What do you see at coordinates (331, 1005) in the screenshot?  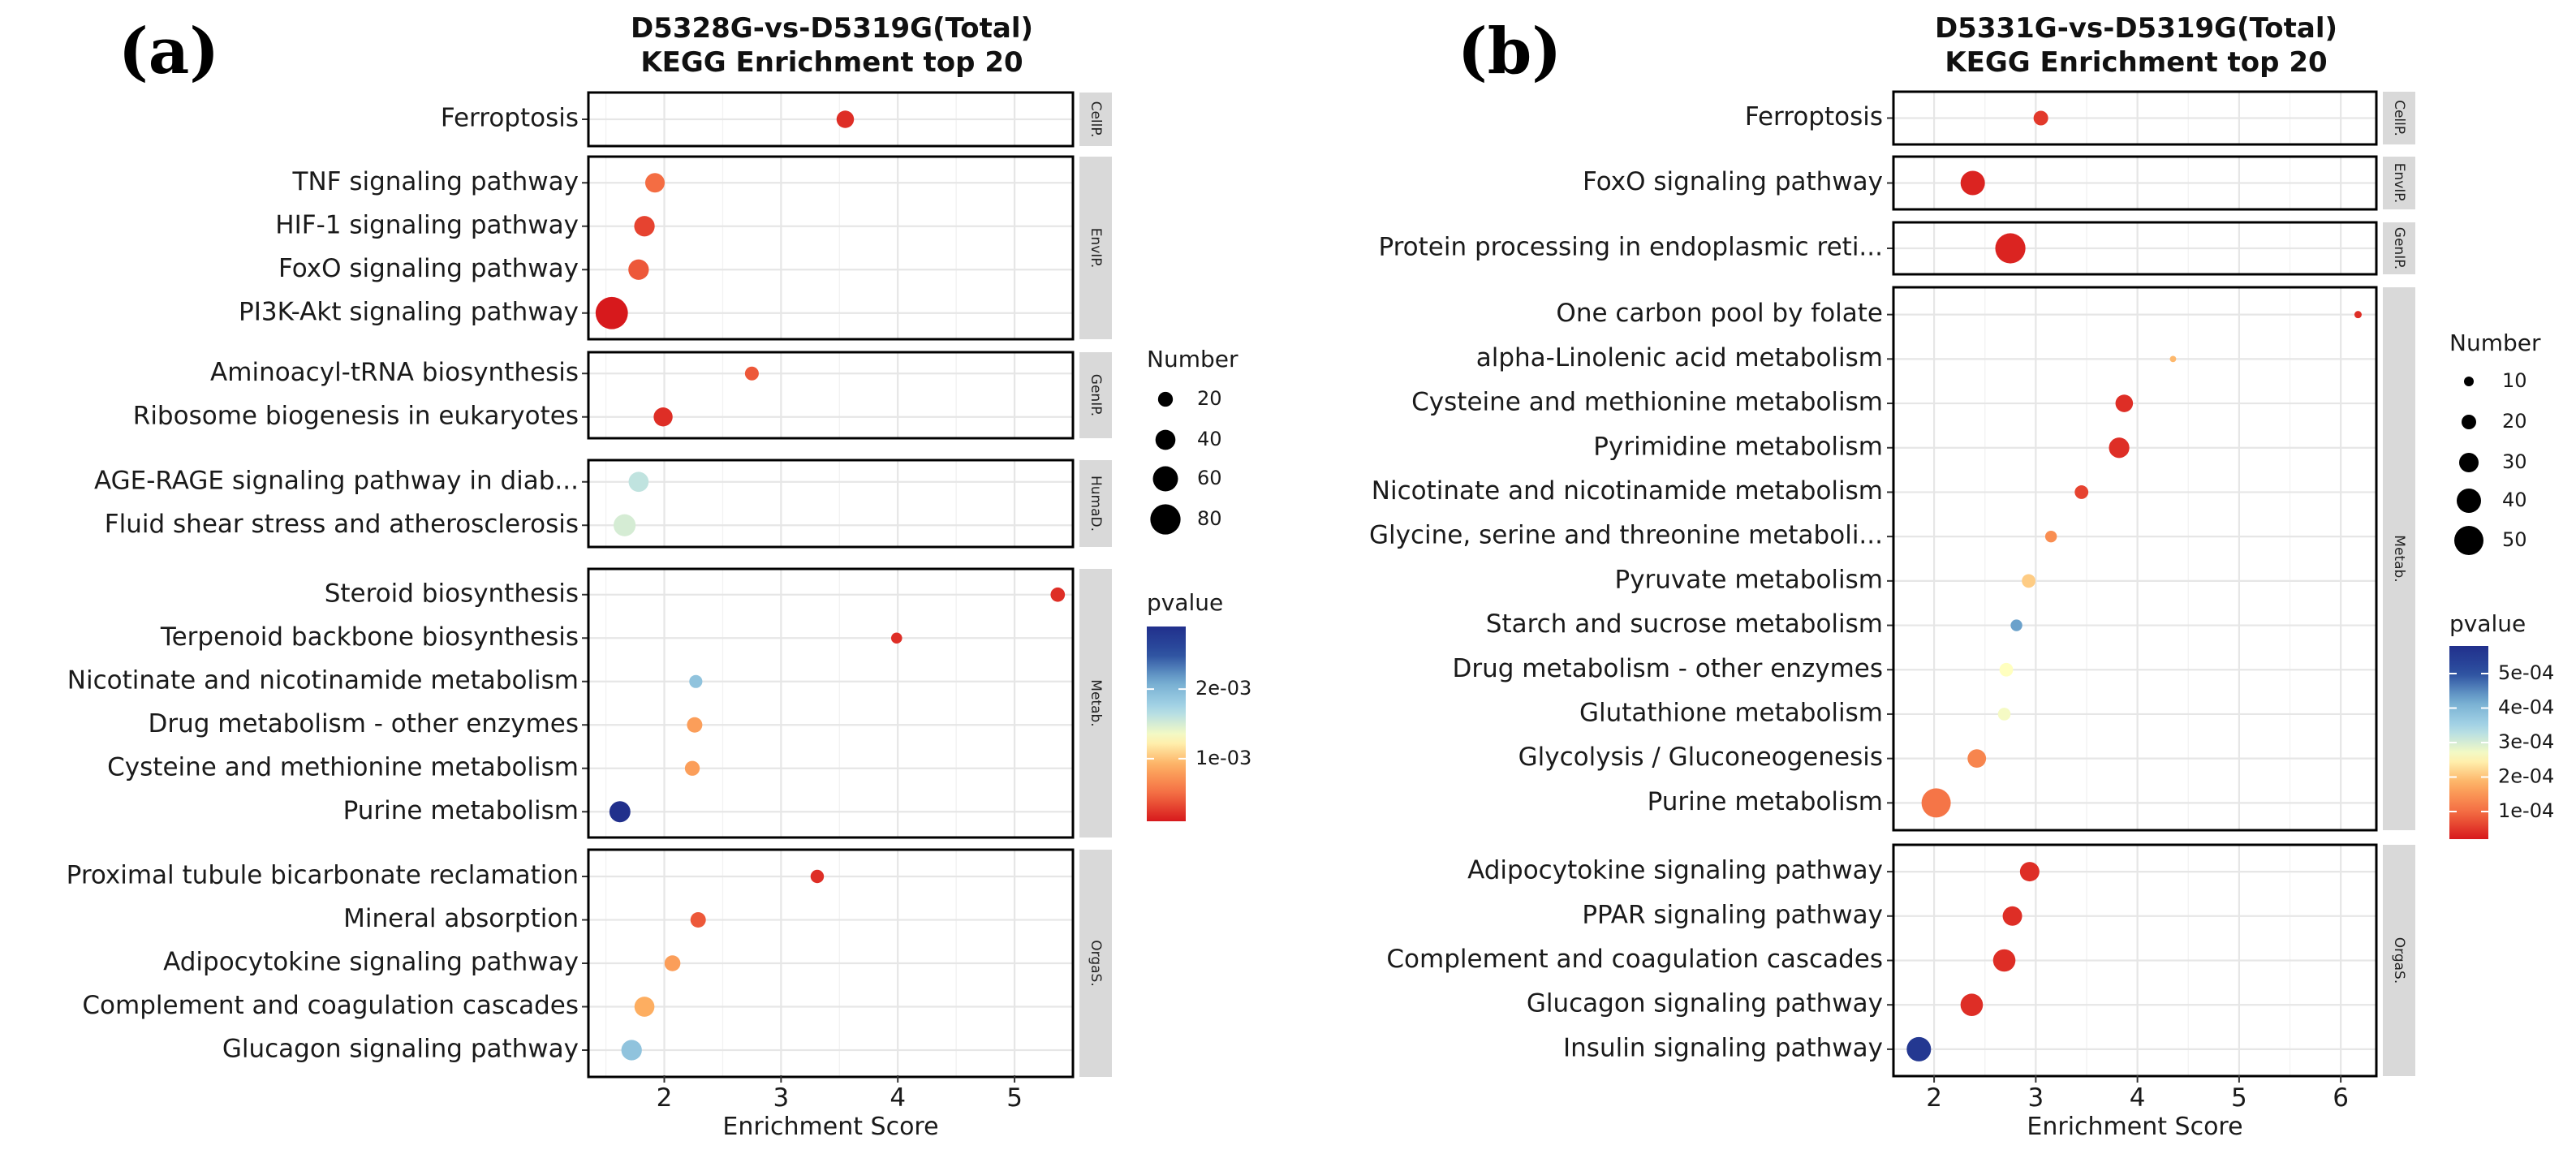 I see `term-label: Complement and coagulation cascades` at bounding box center [331, 1005].